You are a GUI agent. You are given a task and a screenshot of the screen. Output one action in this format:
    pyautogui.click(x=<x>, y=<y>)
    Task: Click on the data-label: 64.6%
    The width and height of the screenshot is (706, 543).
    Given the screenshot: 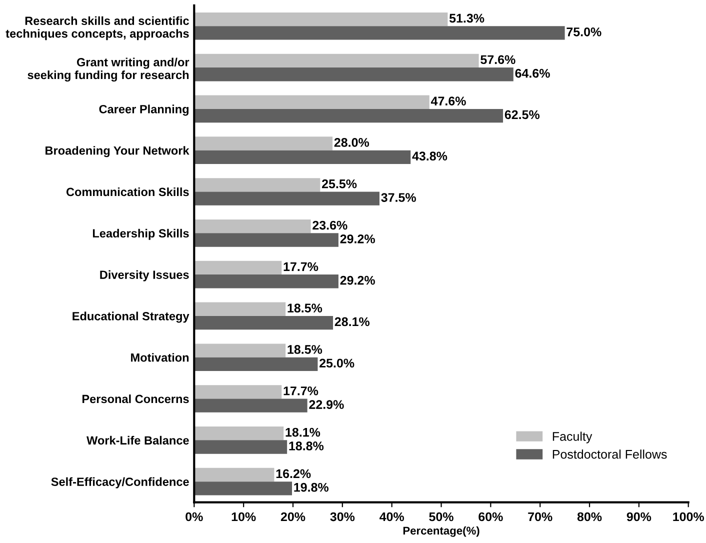 What is the action you would take?
    pyautogui.click(x=532, y=73)
    